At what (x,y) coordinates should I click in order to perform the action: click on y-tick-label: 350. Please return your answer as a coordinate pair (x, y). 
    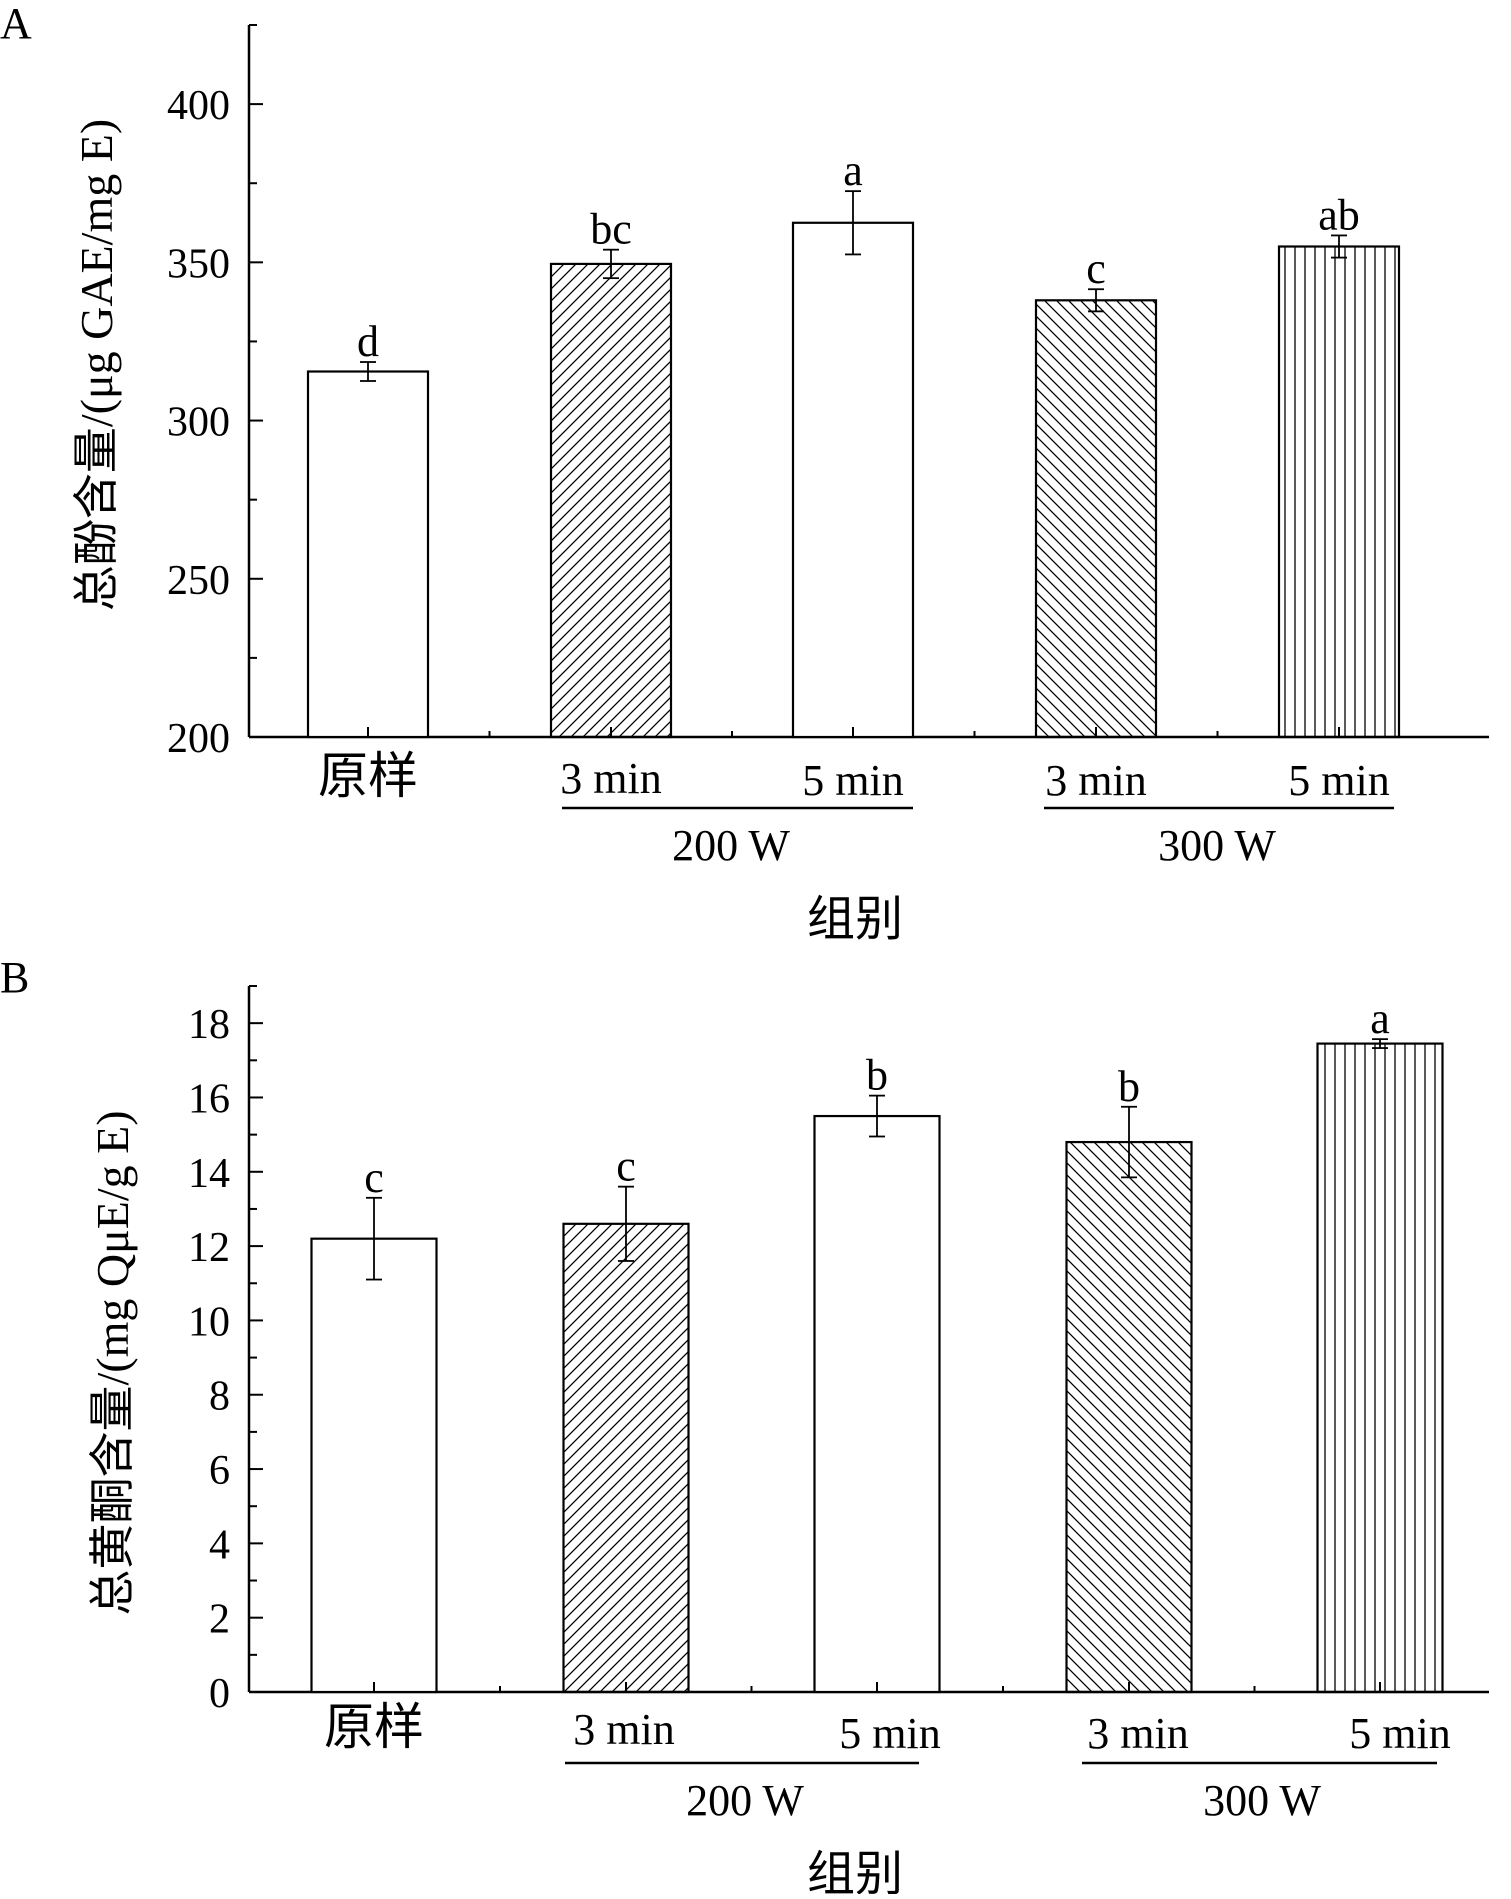
    Looking at the image, I should click on (198, 264).